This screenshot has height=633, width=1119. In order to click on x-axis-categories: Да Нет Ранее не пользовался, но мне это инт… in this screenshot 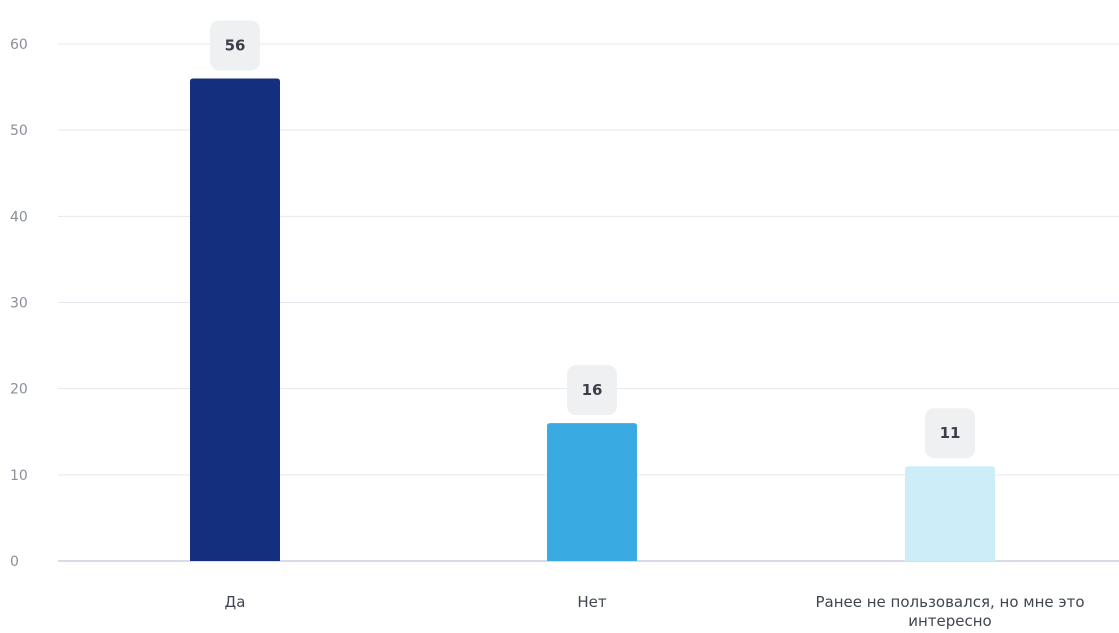, I will do `click(655, 611)`.